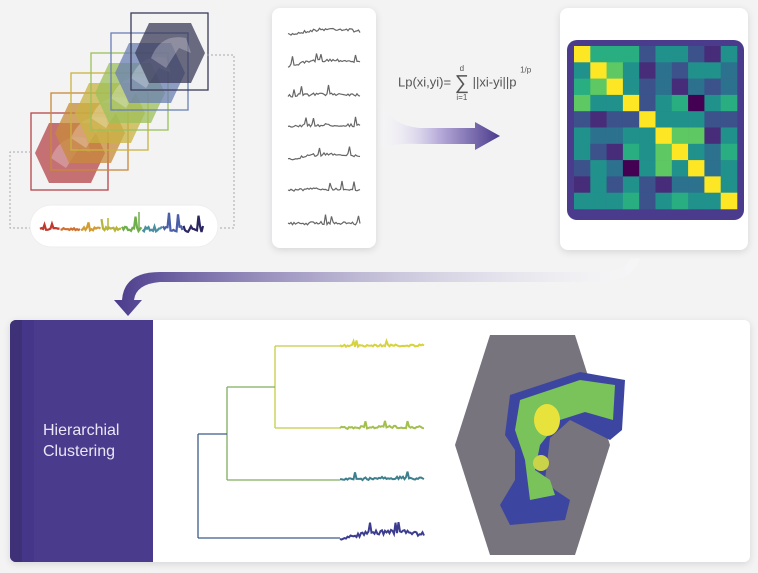  What do you see at coordinates (462, 68) in the screenshot?
I see `sum-upper: d` at bounding box center [462, 68].